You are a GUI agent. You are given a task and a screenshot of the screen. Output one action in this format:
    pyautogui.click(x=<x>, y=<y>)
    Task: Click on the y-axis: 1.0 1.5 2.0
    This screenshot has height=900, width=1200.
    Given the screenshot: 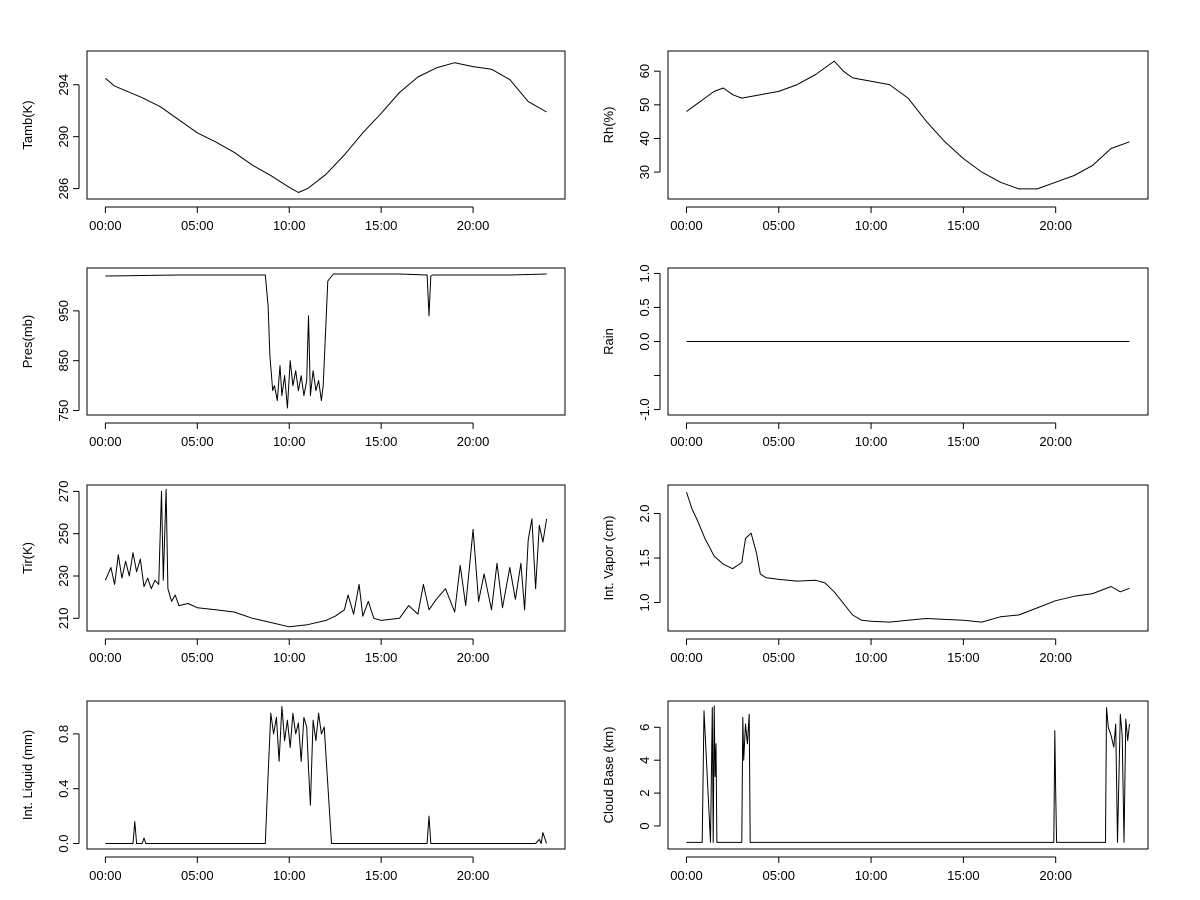 What is the action you would take?
    pyautogui.click(x=649, y=558)
    